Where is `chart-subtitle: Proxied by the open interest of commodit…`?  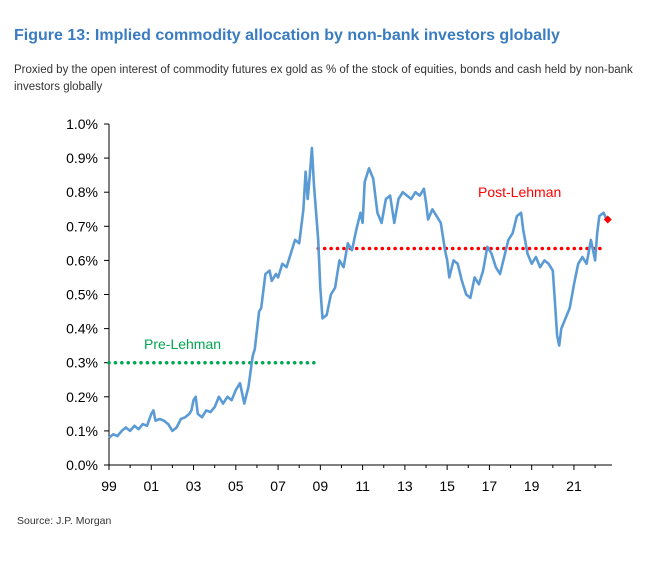
chart-subtitle: Proxied by the open interest of commodit… is located at coordinates (323, 78).